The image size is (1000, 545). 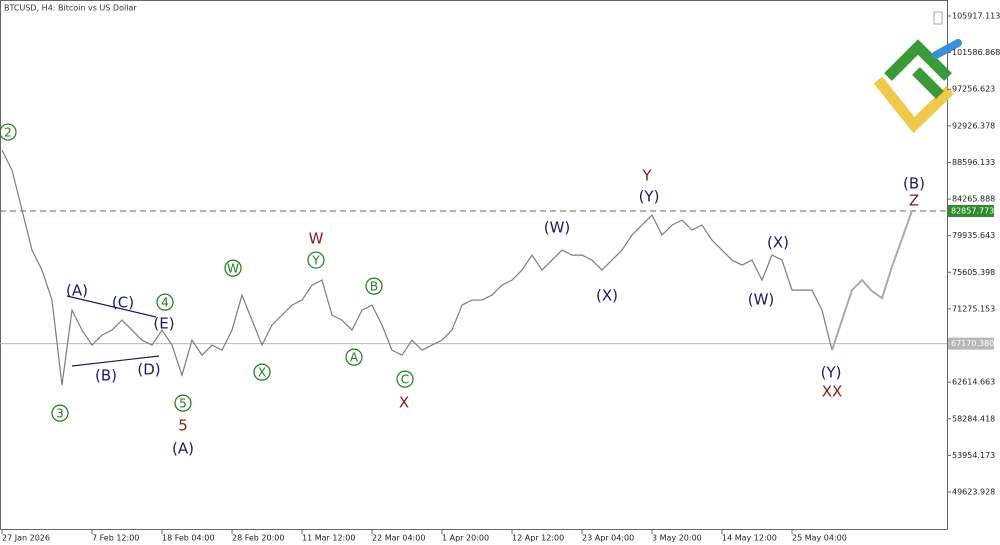 What do you see at coordinates (976, 52) in the screenshot?
I see `y-tick-label: 101586.868` at bounding box center [976, 52].